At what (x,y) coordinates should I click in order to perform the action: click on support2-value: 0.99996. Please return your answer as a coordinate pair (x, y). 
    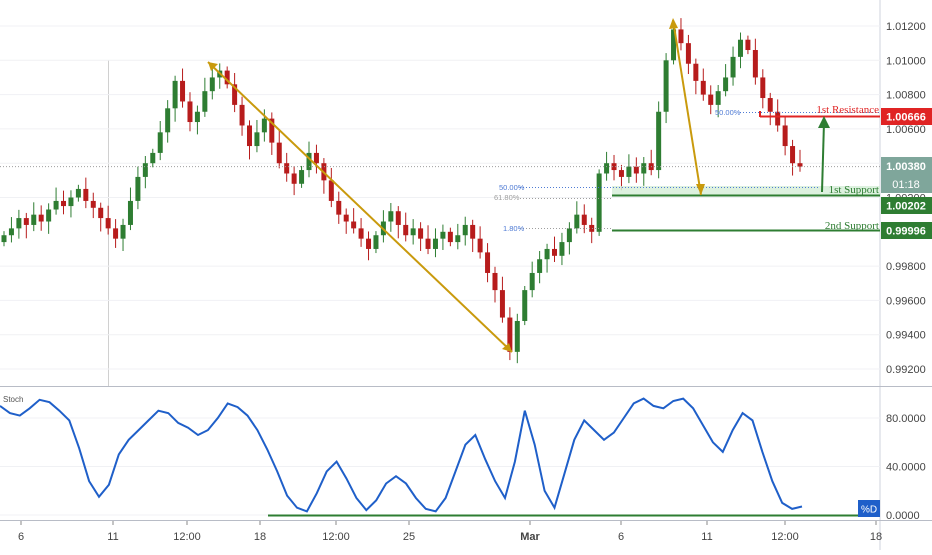
    Looking at the image, I should click on (906, 232).